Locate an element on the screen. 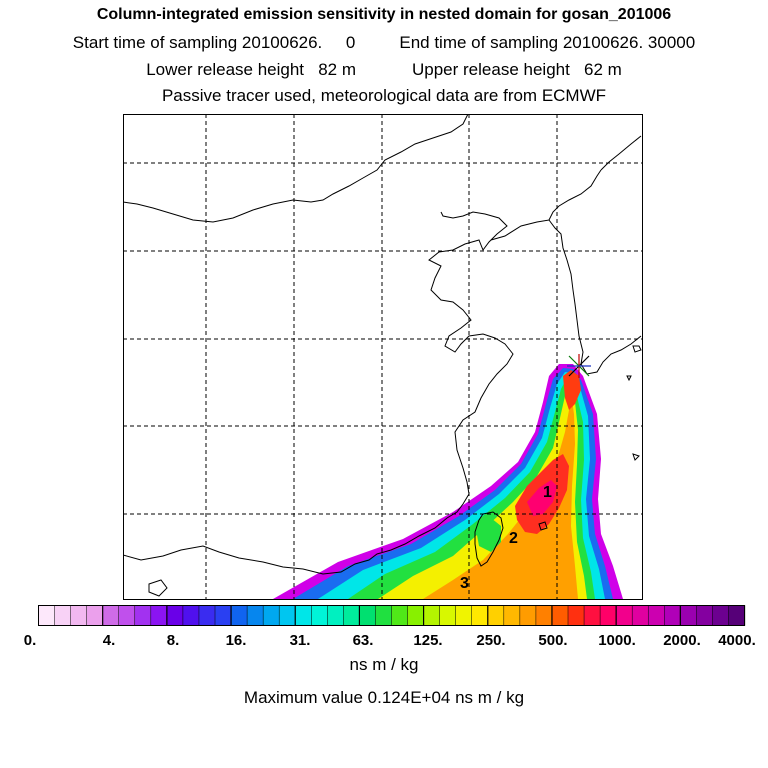 This screenshot has height=768, width=768. colorbar-tick-label: 31. is located at coordinates (300, 640).